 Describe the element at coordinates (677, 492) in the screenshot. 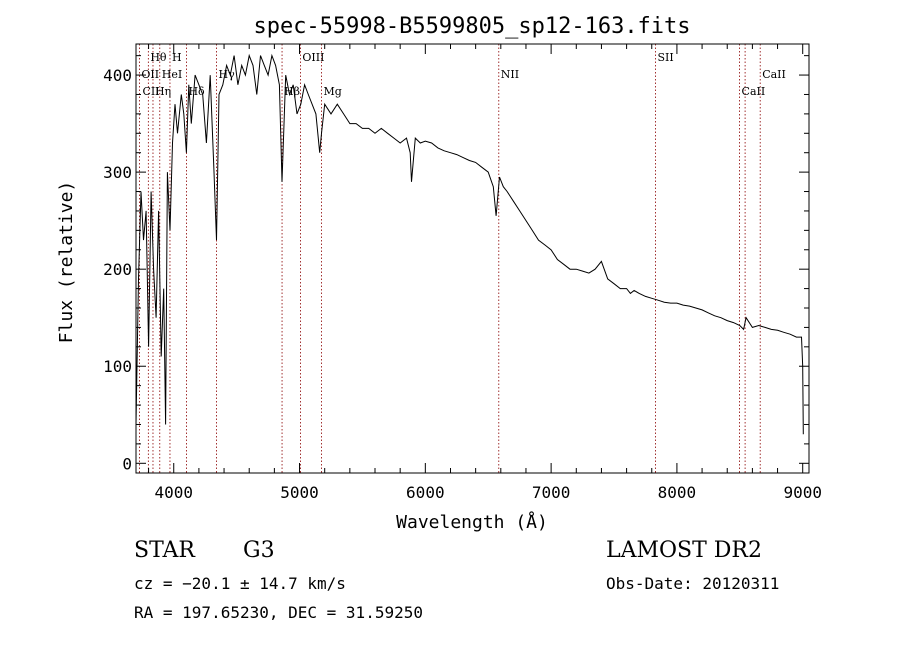

I see `x-tick-label: 8000` at that location.